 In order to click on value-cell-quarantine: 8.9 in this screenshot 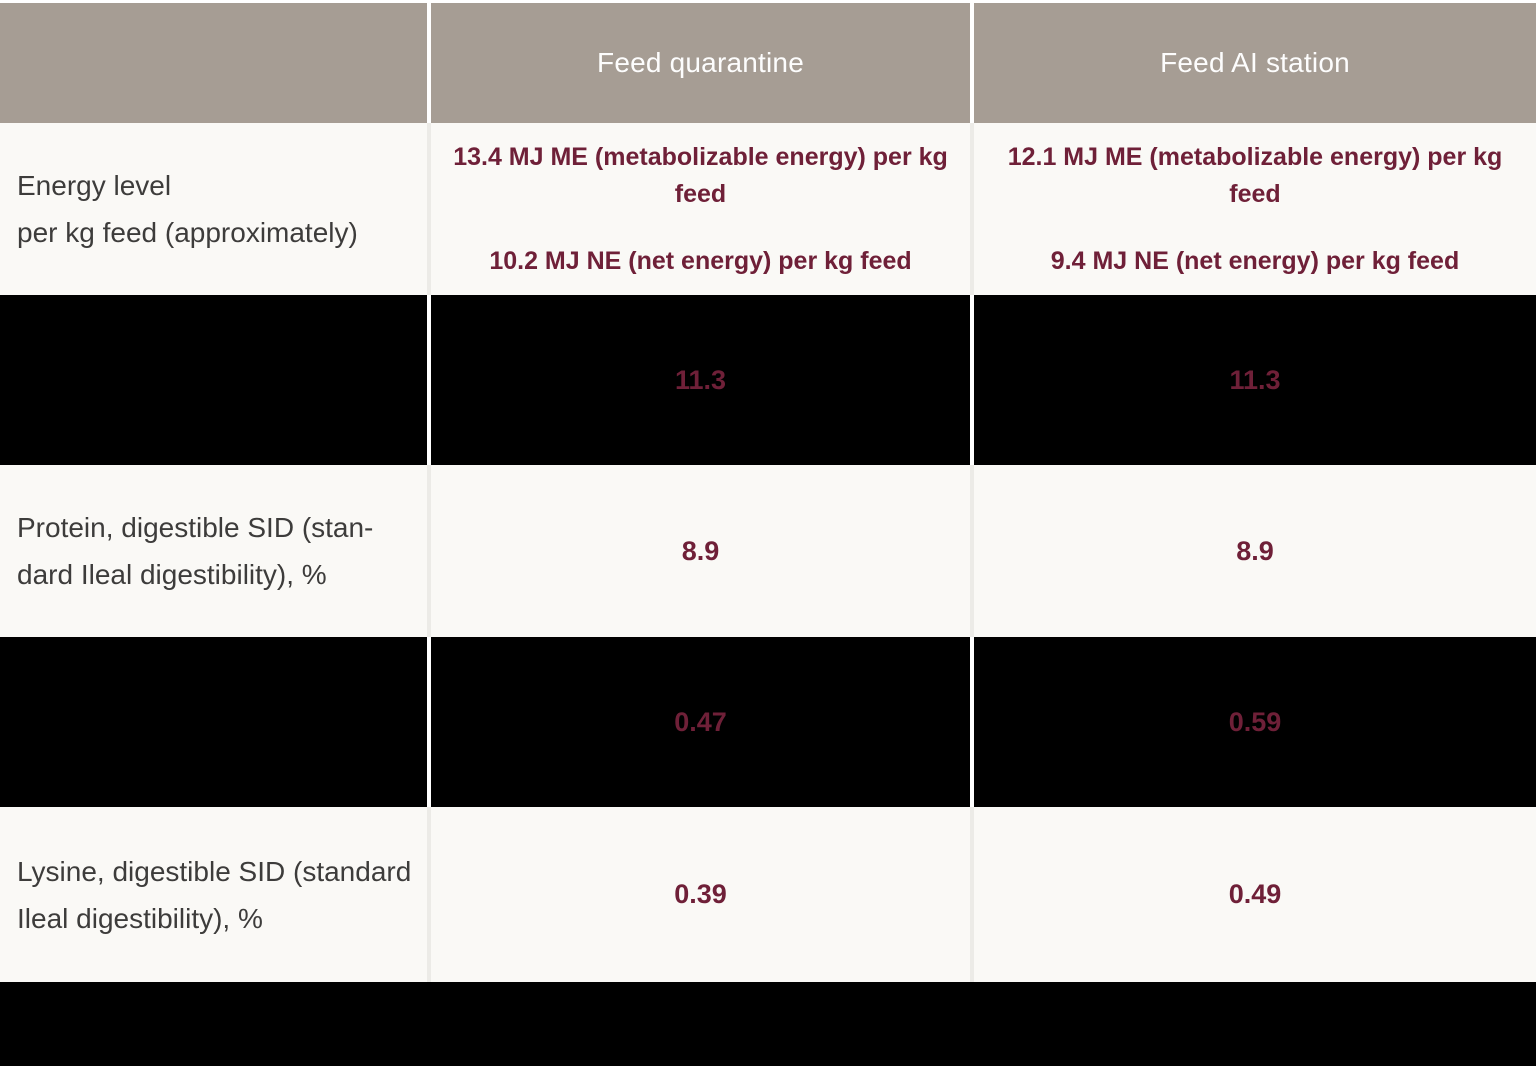, I will do `click(700, 551)`.